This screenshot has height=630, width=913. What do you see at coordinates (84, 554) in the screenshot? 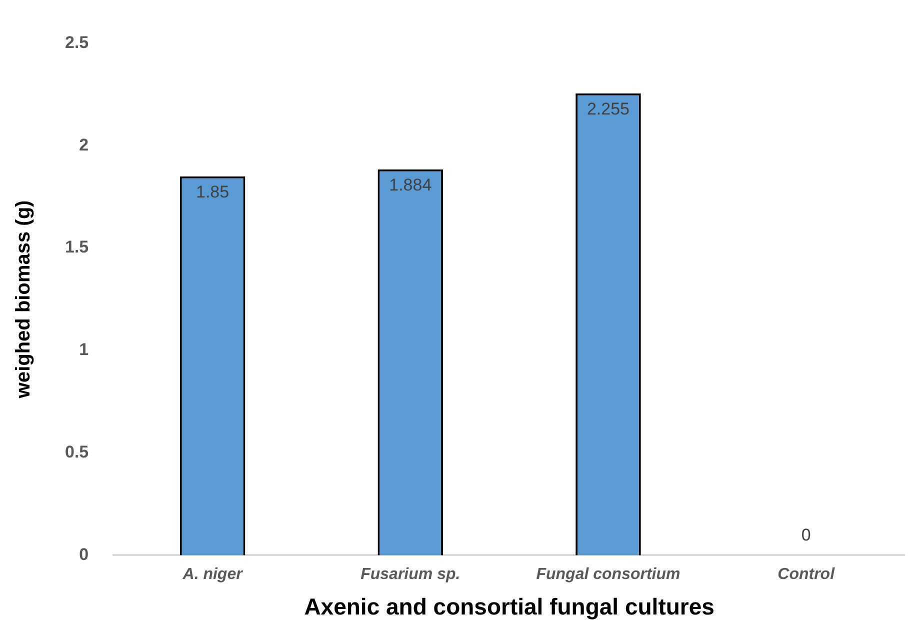
I see `y-tick-label: 0` at bounding box center [84, 554].